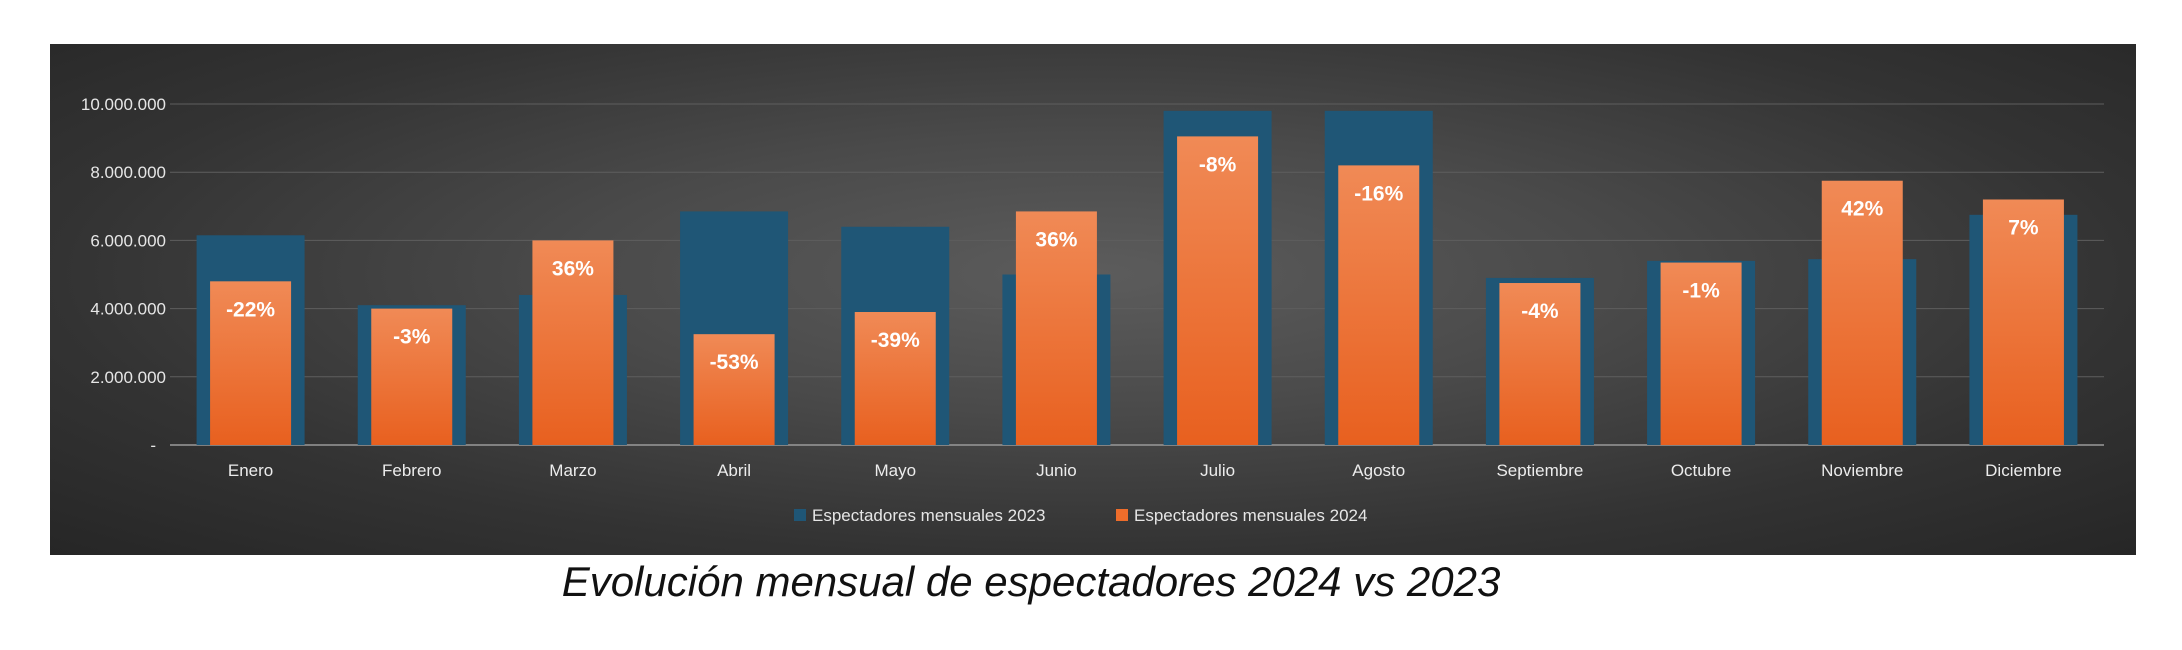  Describe the element at coordinates (1701, 291) in the screenshot. I see `data-label: -1%` at that location.